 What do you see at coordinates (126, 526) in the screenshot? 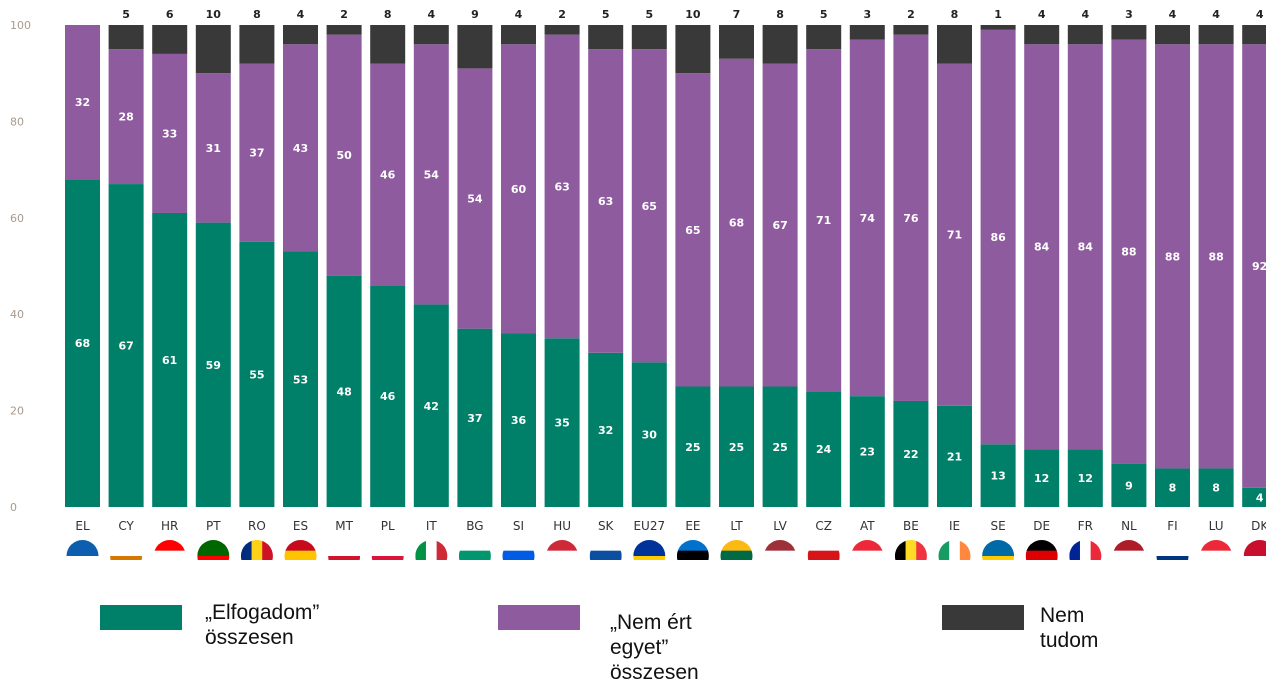
I see `country-label: CY` at bounding box center [126, 526].